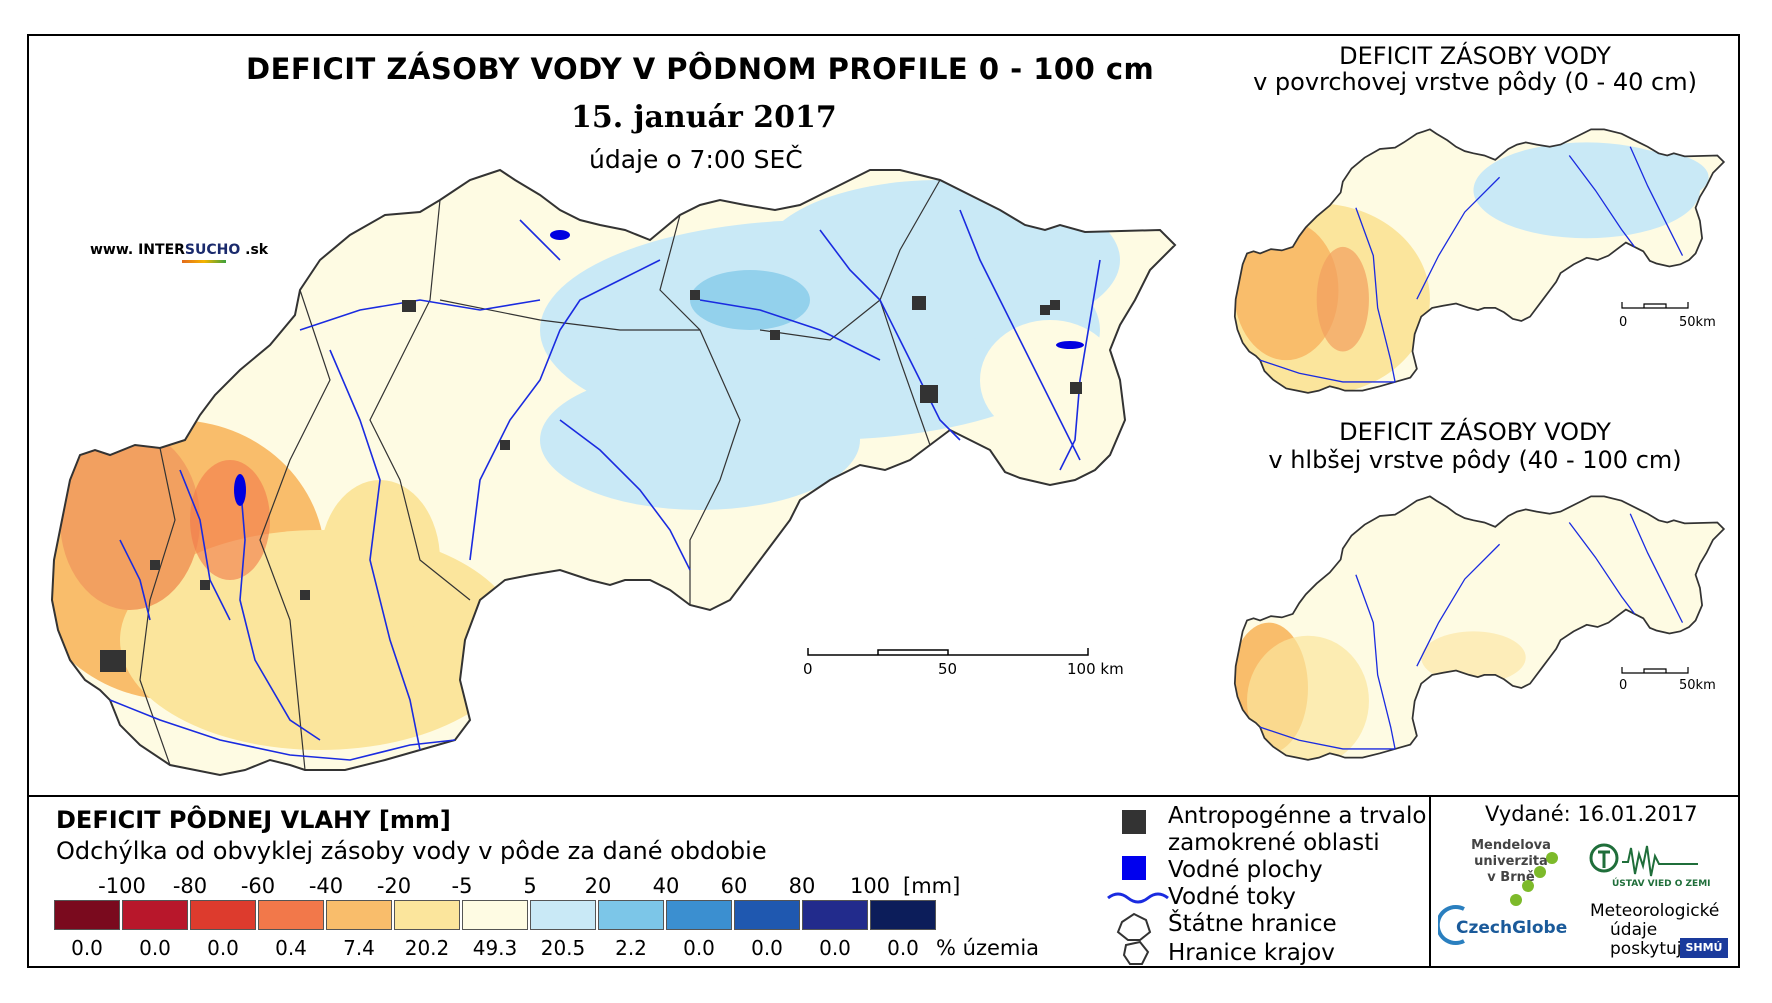 Image resolution: width=1772 pixels, height=1003 pixels. What do you see at coordinates (1095, 669) in the screenshot?
I see `main-scale-label-100: 100 km` at bounding box center [1095, 669].